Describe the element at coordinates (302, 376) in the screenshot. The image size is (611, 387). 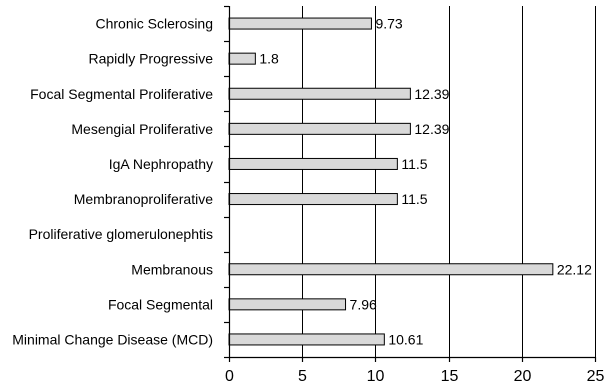
I see `x-tick-label: 5` at that location.